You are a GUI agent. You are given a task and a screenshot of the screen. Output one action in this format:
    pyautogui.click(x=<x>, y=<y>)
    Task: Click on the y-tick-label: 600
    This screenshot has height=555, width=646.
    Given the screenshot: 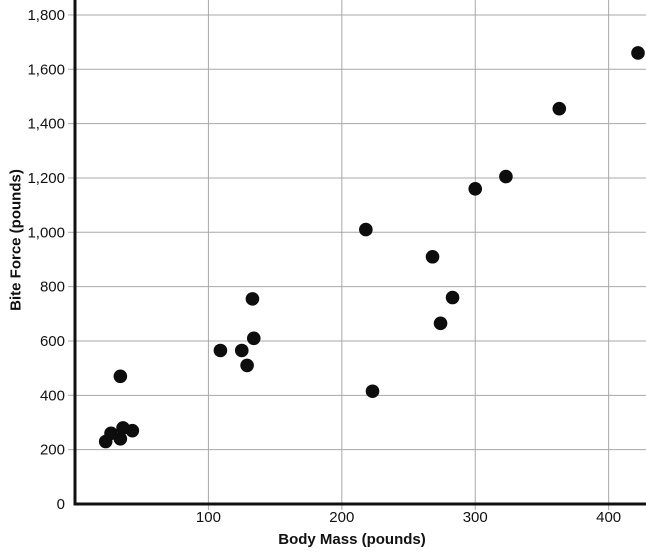 What is the action you would take?
    pyautogui.click(x=52, y=341)
    